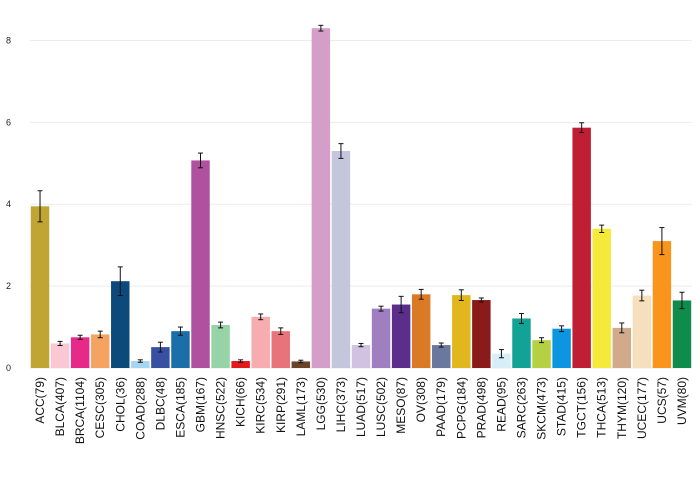  I want to click on x-tick-label: HNSC(522), so click(221, 408).